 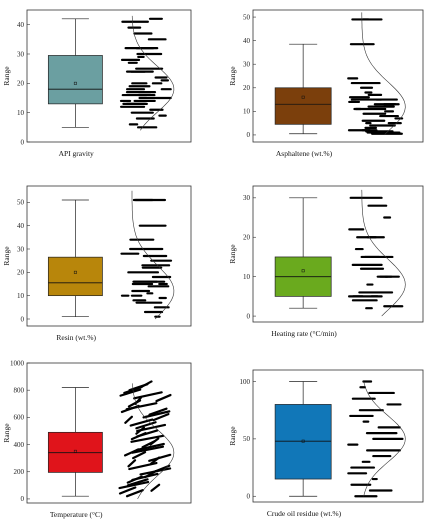 I want to click on chart-panel-4: 0 10 20 30 Range Heating rate (°C/min), so click(x=326, y=261).